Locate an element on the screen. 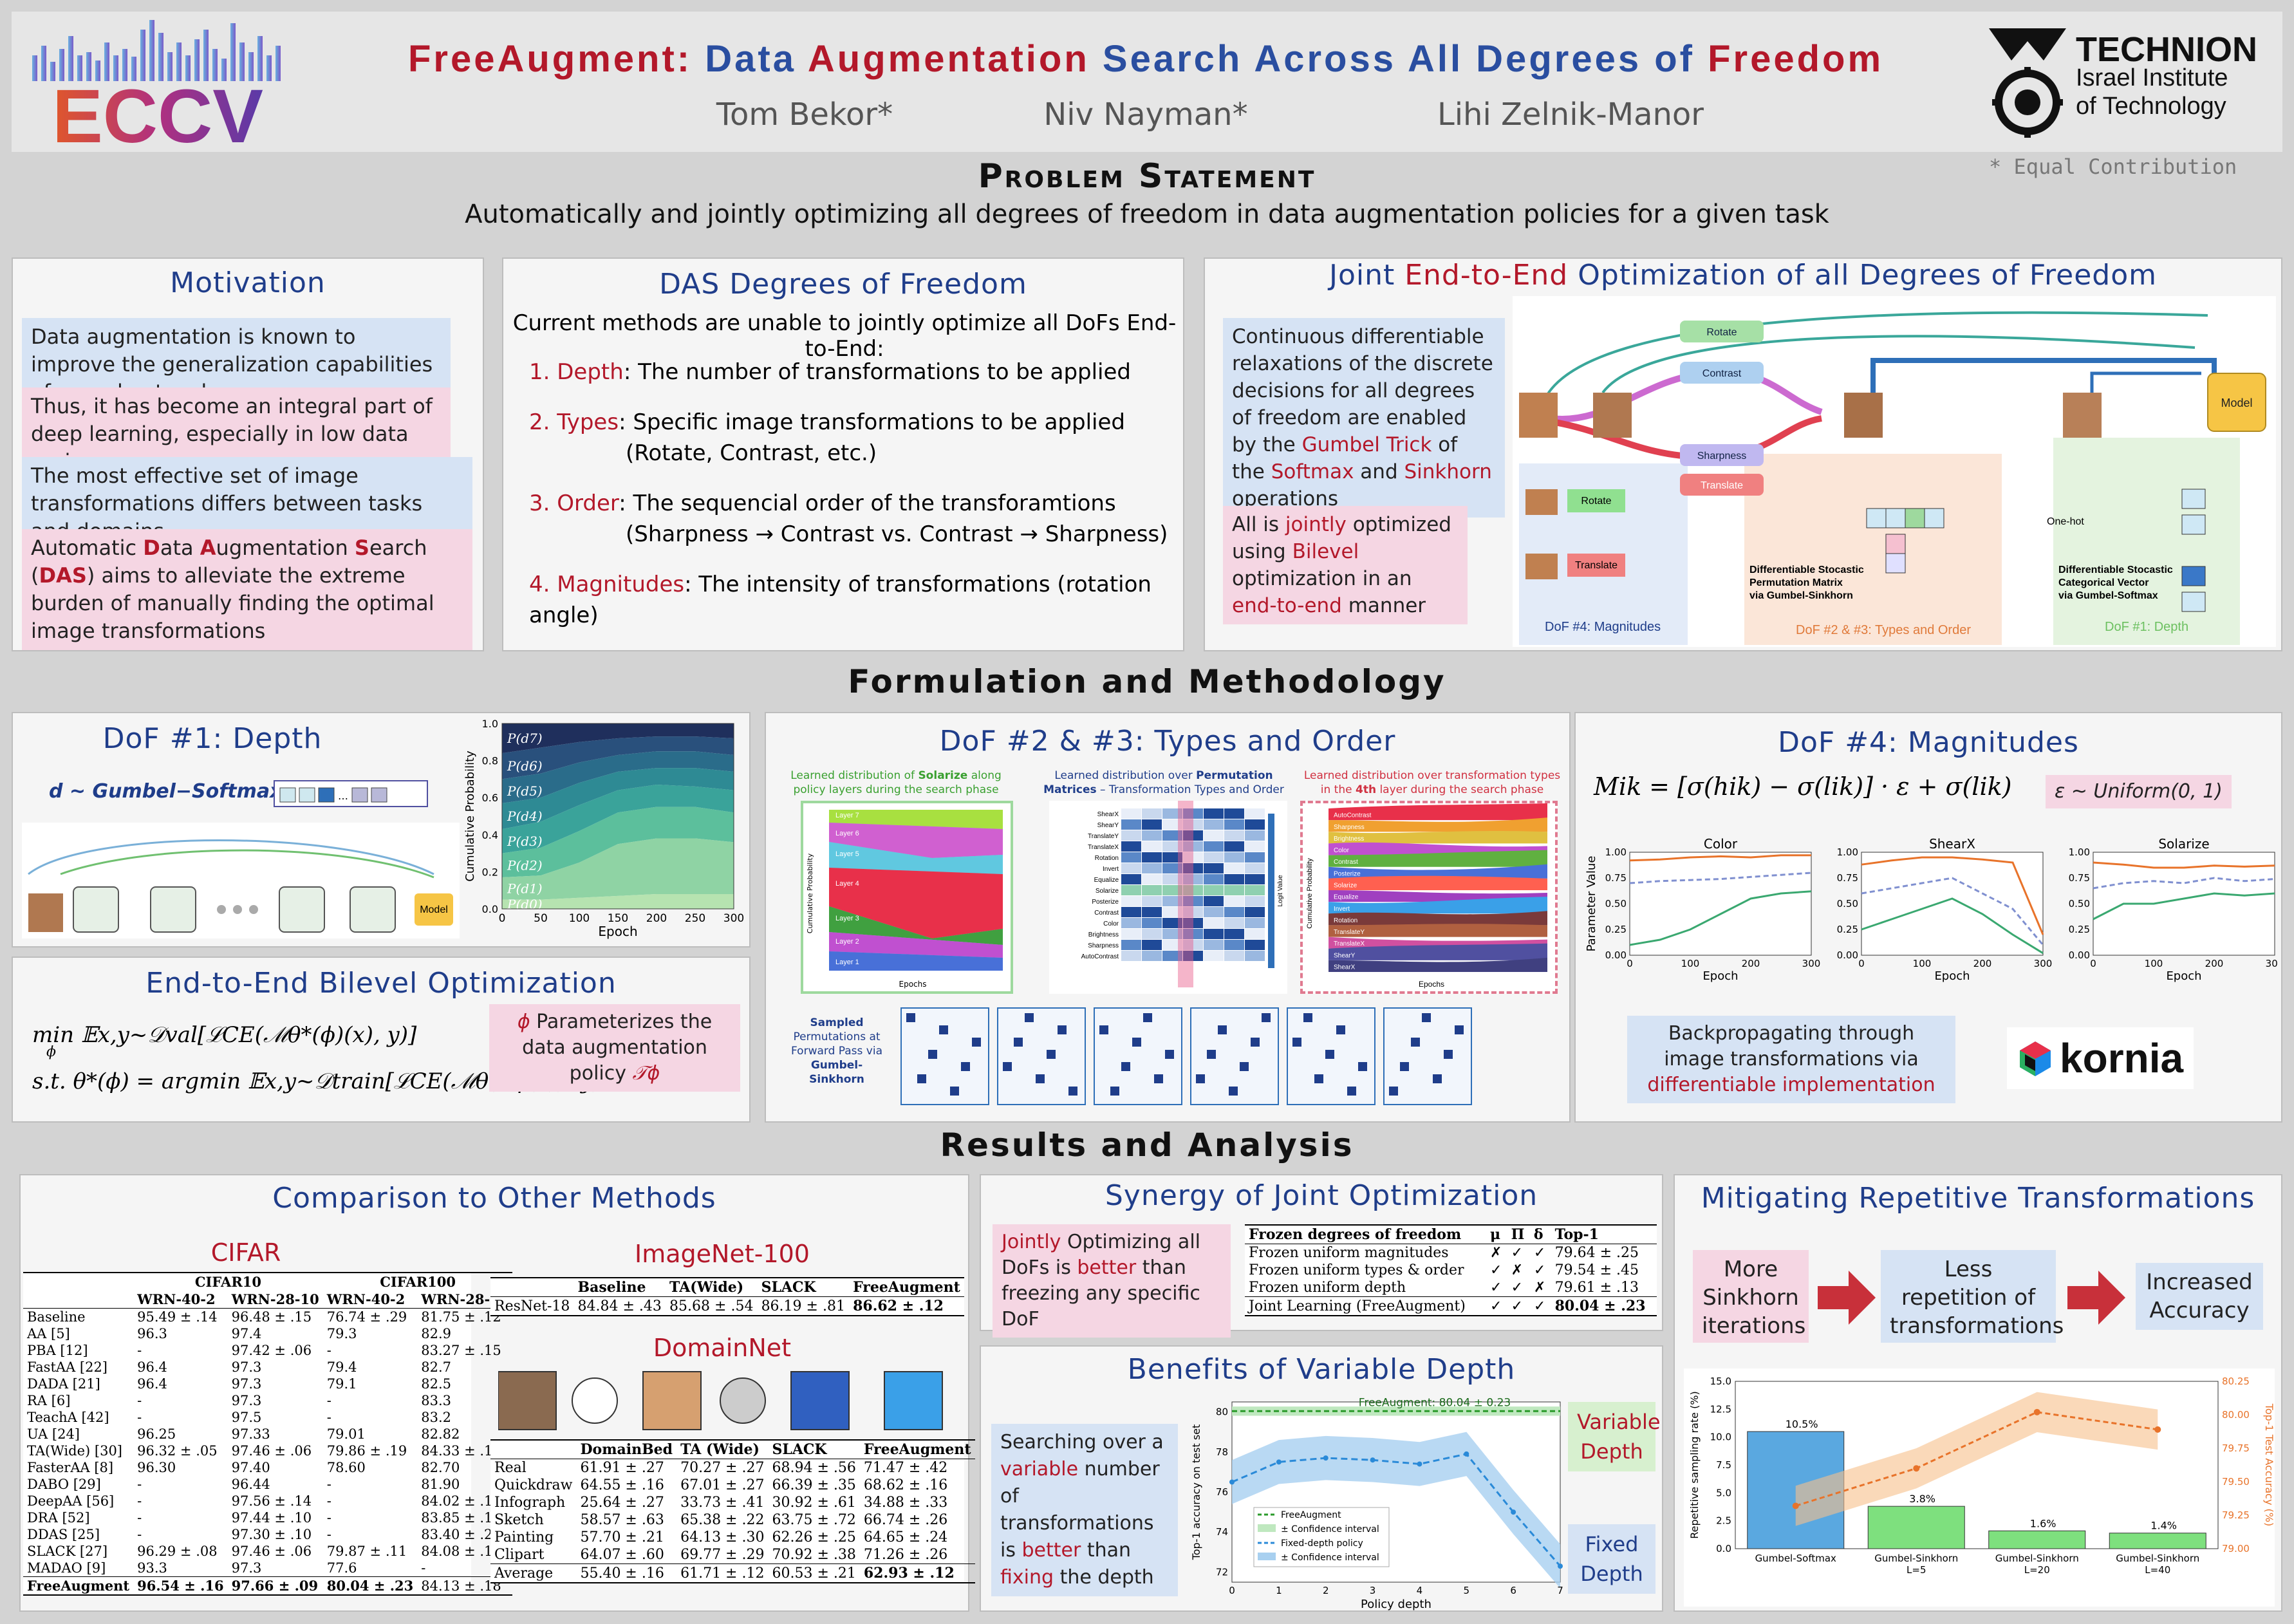 The image size is (2294, 1624). legend-swatch is located at coordinates (1267, 1556).